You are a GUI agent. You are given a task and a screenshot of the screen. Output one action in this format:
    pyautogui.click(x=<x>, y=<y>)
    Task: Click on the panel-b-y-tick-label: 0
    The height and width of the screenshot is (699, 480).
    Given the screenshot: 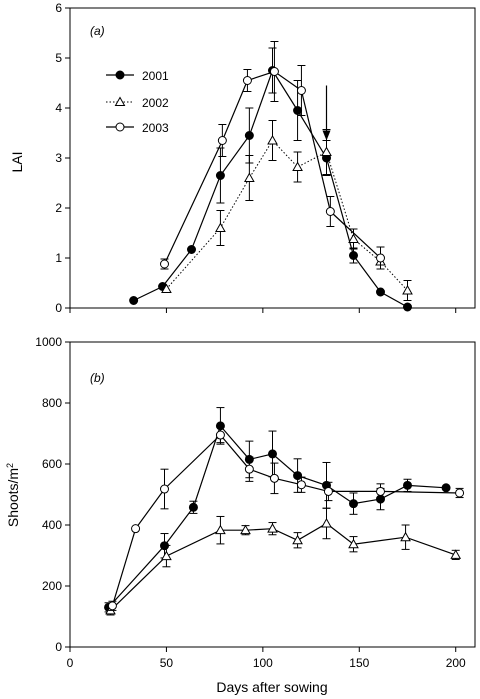 What is the action you would take?
    pyautogui.click(x=58, y=647)
    